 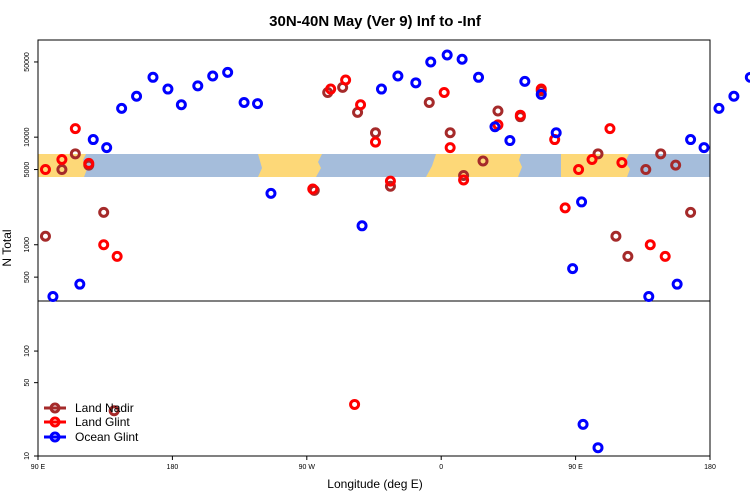 What do you see at coordinates (27, 456) in the screenshot?
I see `lower-y-tick-label: 10` at bounding box center [27, 456].